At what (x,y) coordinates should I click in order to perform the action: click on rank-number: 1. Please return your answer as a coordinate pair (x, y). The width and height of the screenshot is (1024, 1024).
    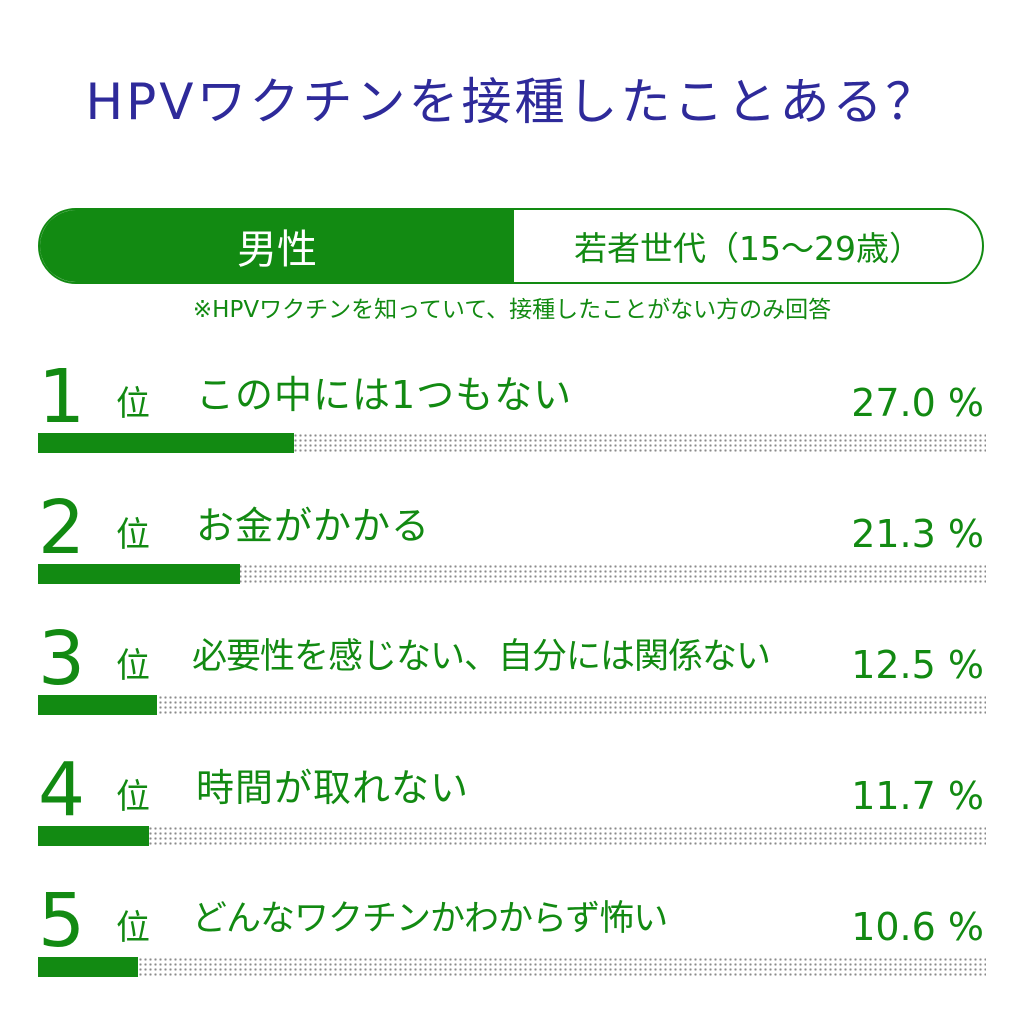
    Looking at the image, I should click on (62, 397).